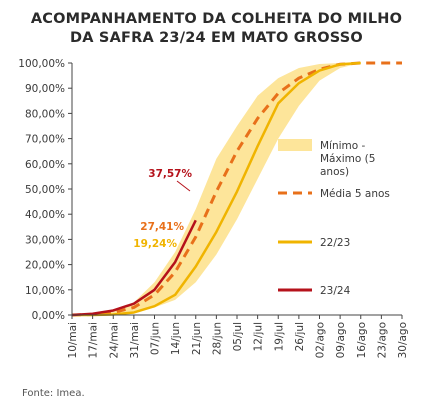 The image size is (433, 418). What do you see at coordinates (295, 145) in the screenshot?
I see `legend-swatch-band` at bounding box center [295, 145].